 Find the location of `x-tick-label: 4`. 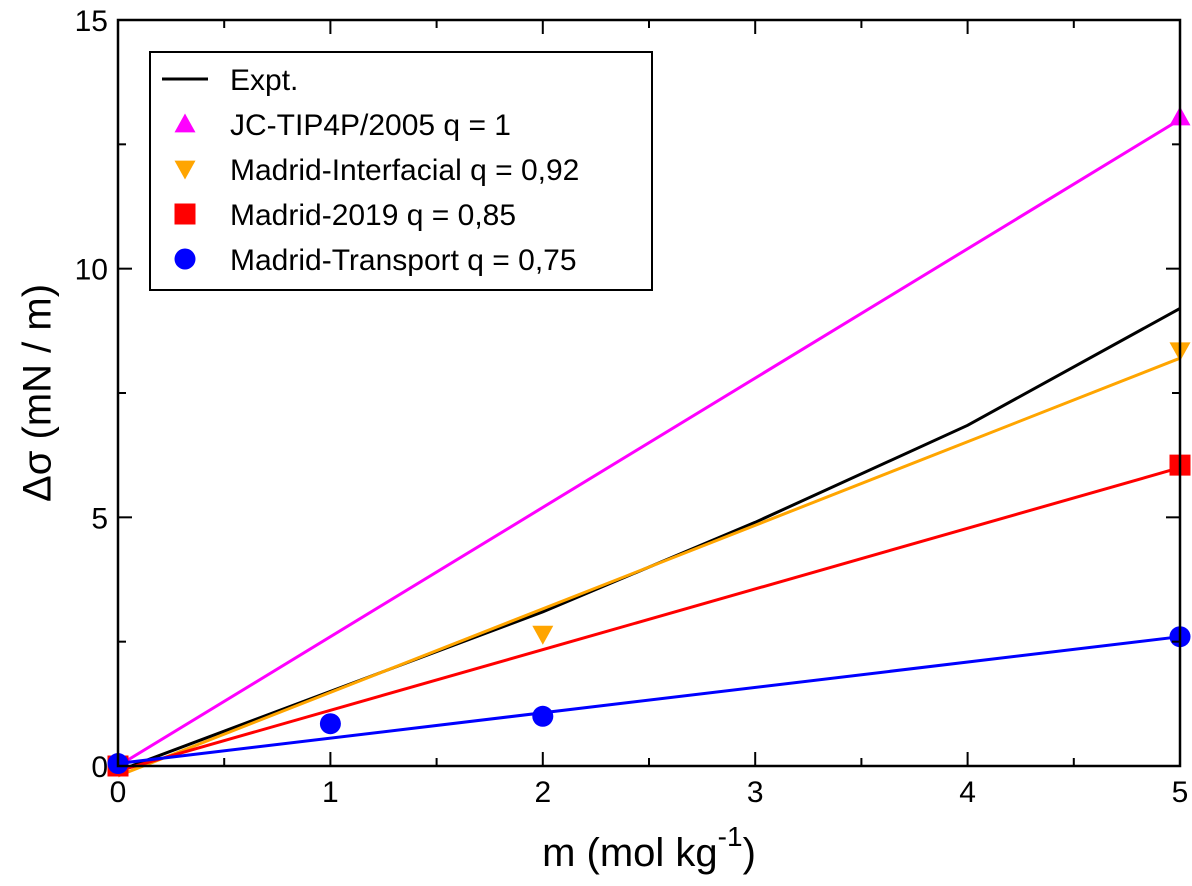

x-tick-label: 4 is located at coordinates (967, 792).